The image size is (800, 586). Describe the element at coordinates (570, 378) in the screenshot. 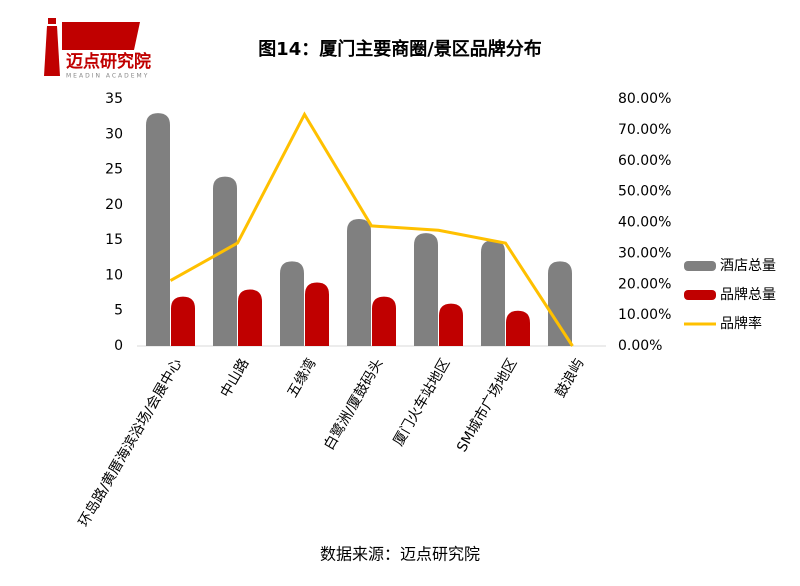

I see `x-tick-label: 鼓浪屿` at that location.